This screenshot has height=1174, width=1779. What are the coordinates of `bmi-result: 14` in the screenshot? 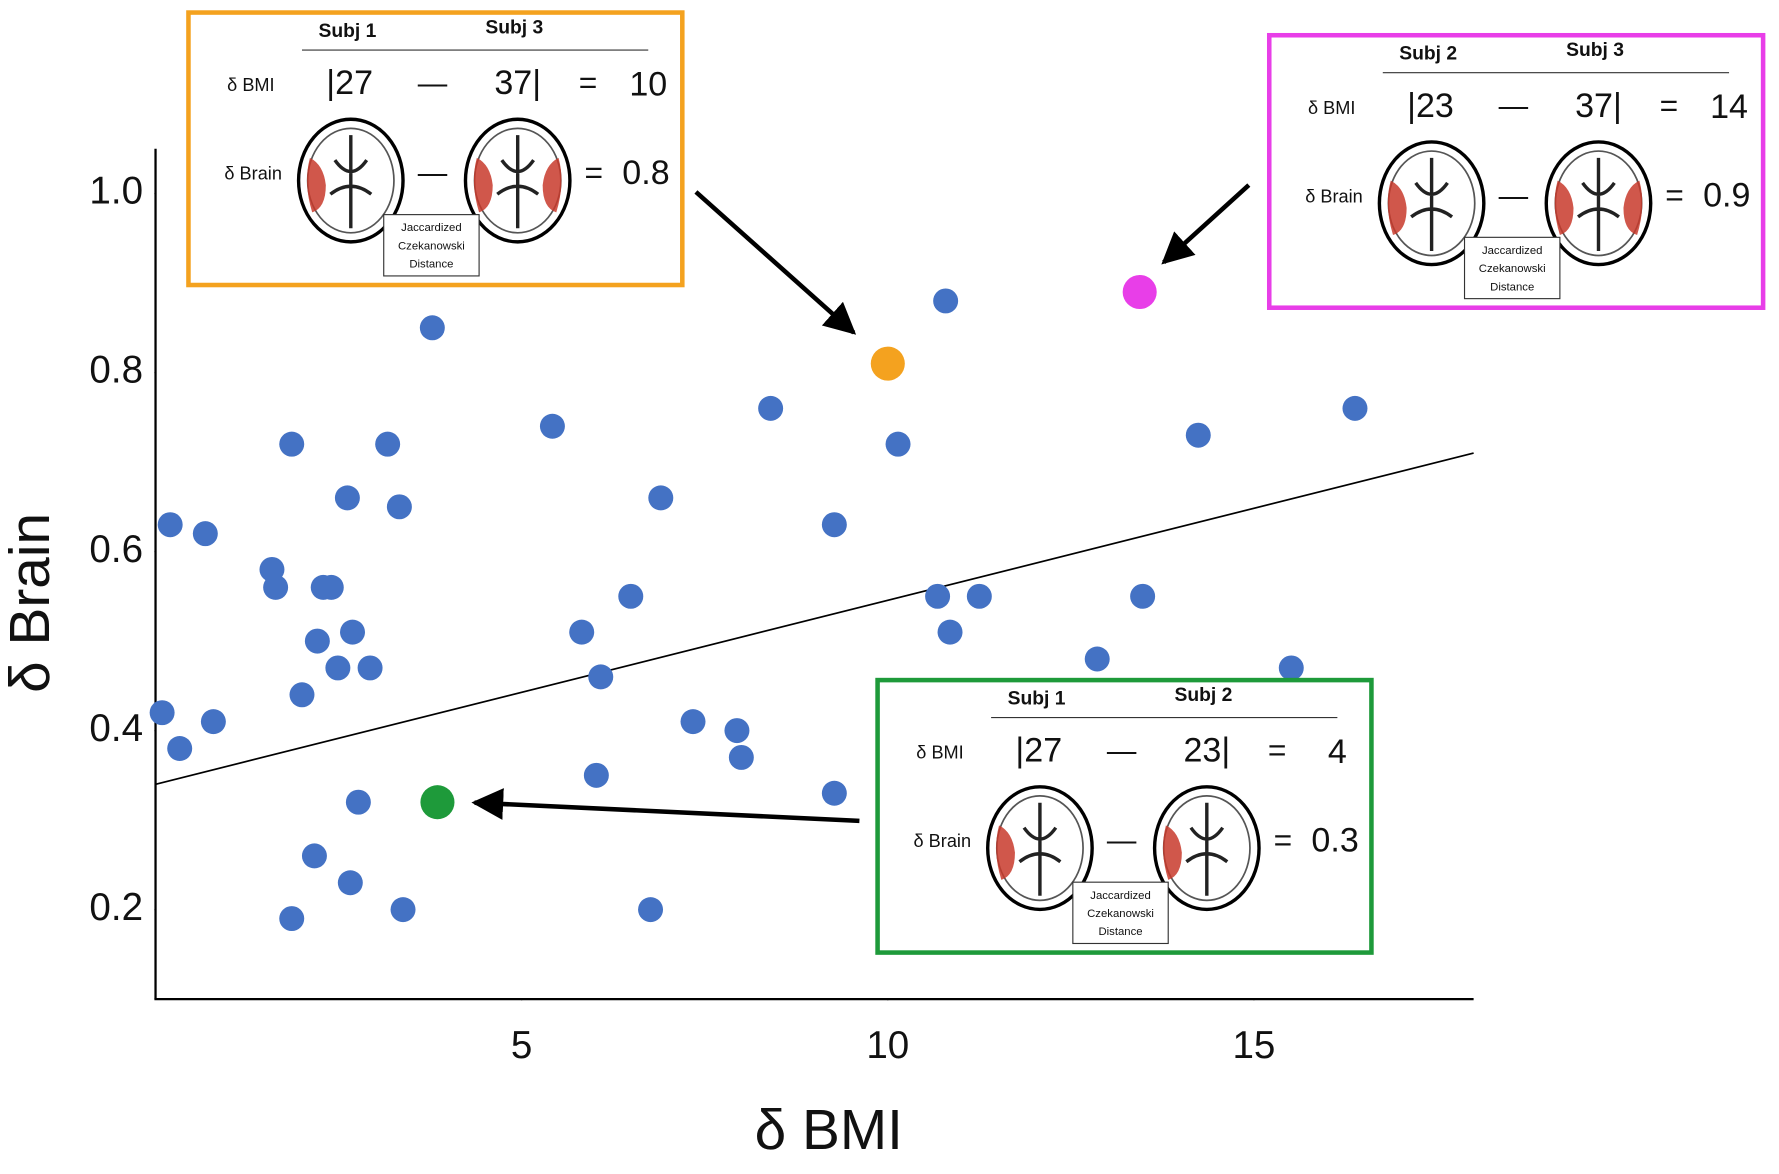 It's located at (1729, 107).